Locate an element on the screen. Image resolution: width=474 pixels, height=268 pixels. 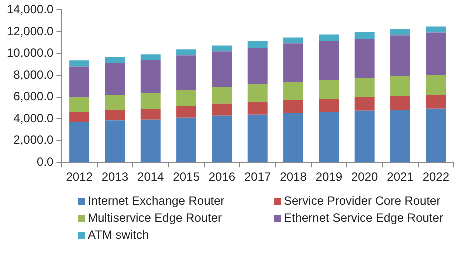
y-tick-label: 2,000.0 is located at coordinates (34, 140).